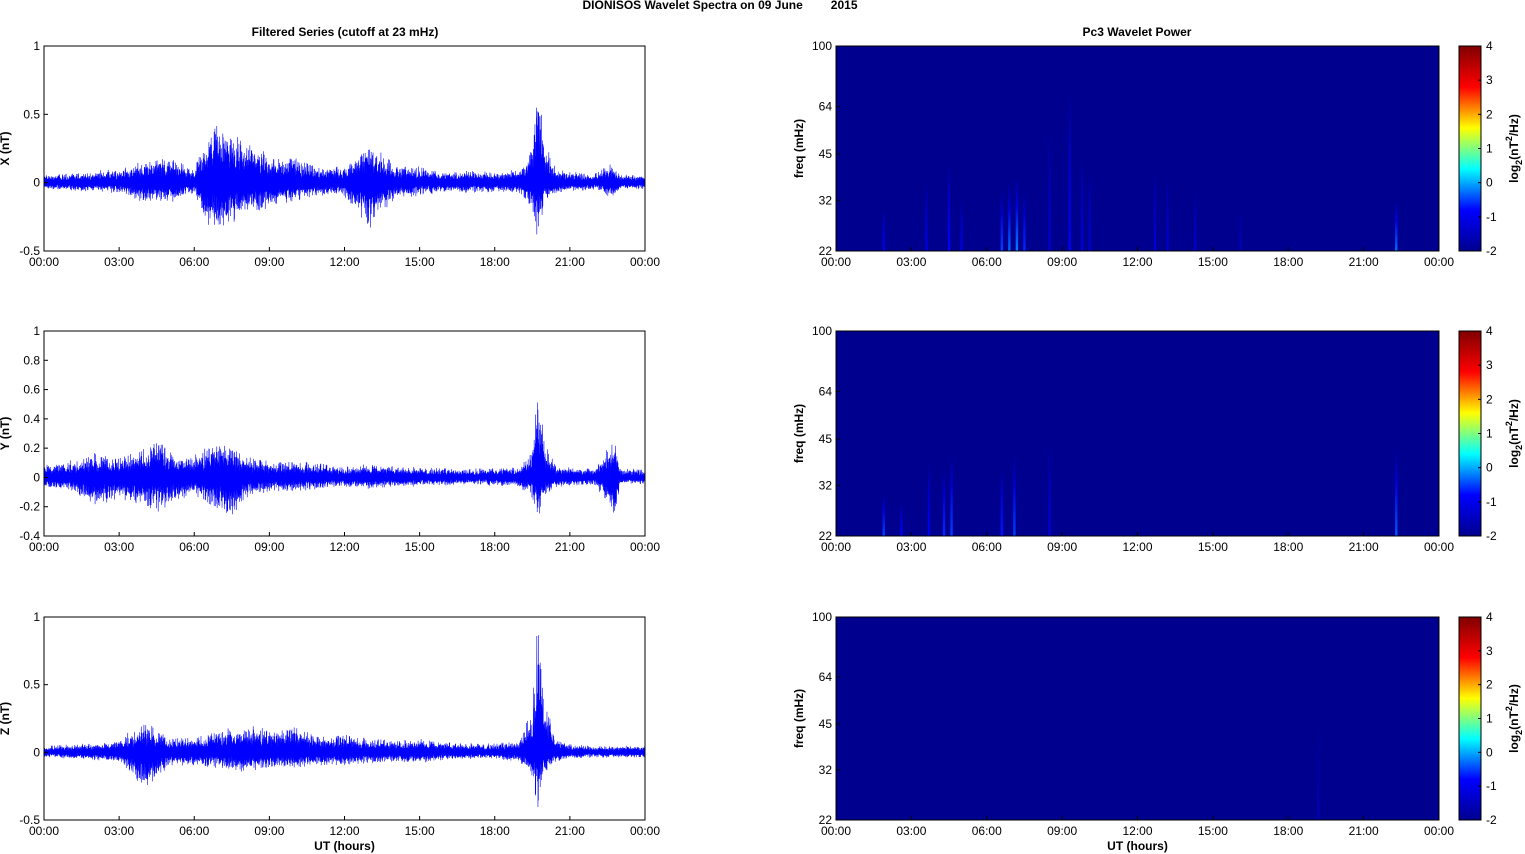  I want to click on z-power-colorbar-tick-label: 1, so click(1489, 719).